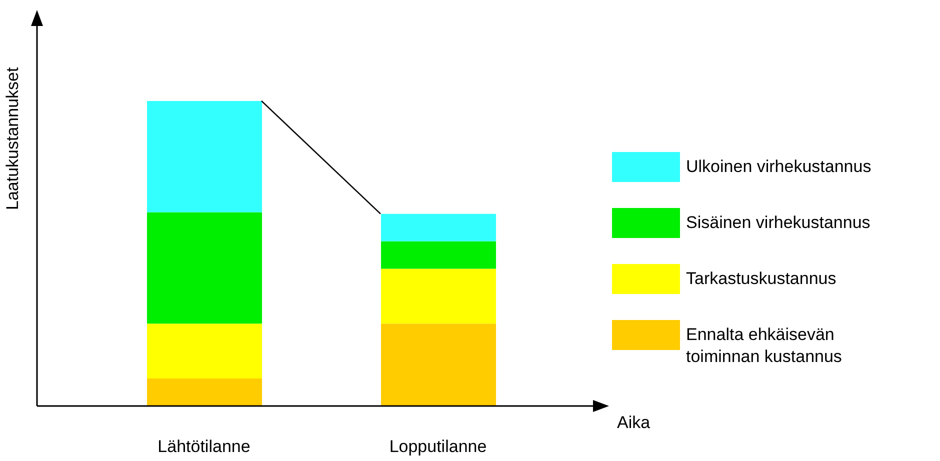 This screenshot has height=461, width=940. Describe the element at coordinates (779, 223) in the screenshot. I see `legend-label: Sisäinen virhekustannus` at that location.